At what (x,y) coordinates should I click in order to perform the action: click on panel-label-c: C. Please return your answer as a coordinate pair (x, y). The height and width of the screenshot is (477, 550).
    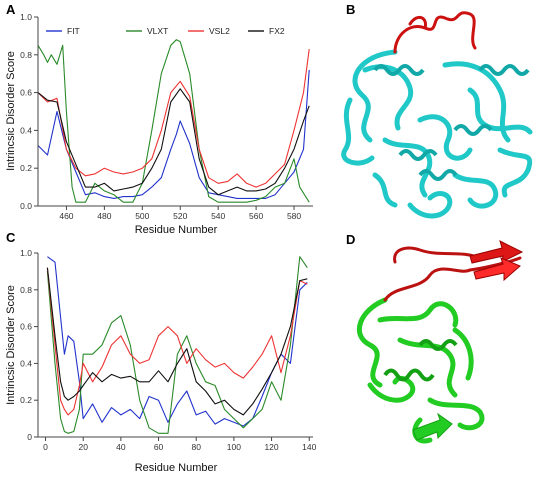
    Looking at the image, I should click on (11, 237).